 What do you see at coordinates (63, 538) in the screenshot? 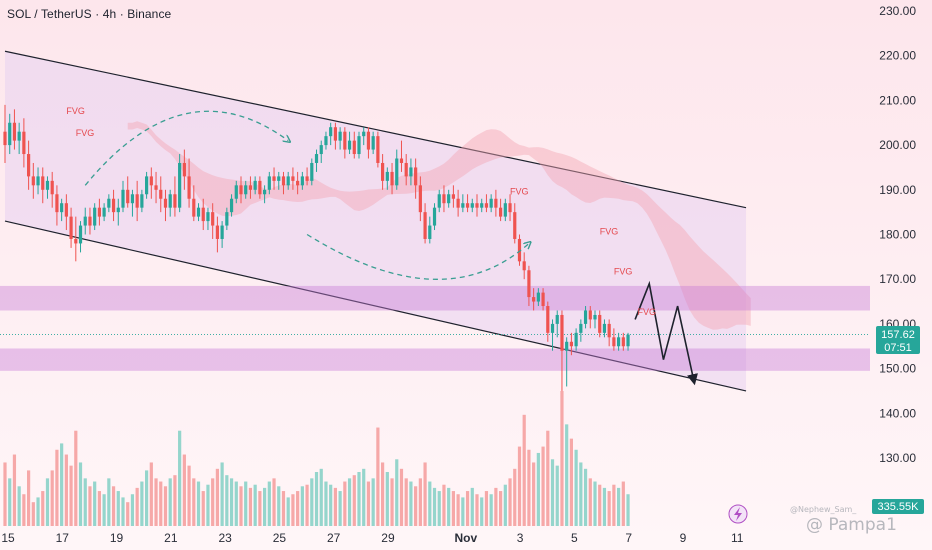
I see `x-tick-label: 17` at bounding box center [63, 538].